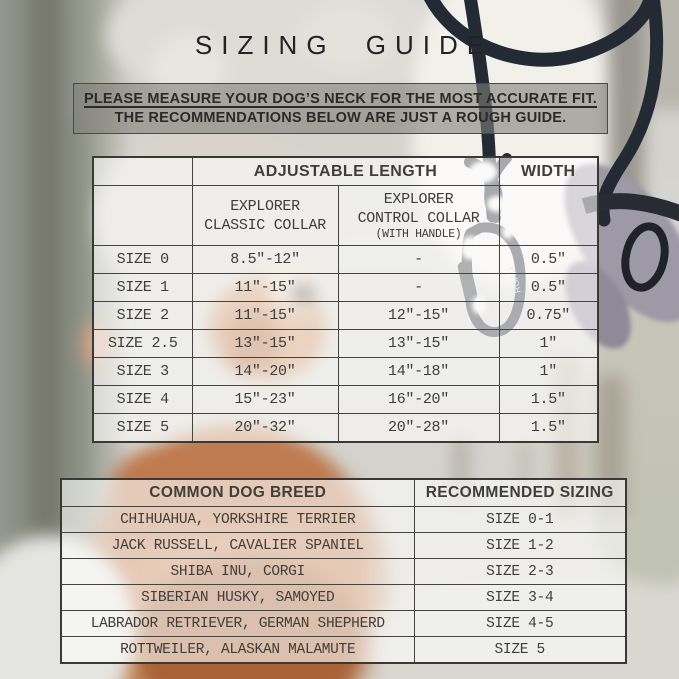  What do you see at coordinates (520, 597) in the screenshot?
I see `sizing-cell: SIZE 3-4` at bounding box center [520, 597].